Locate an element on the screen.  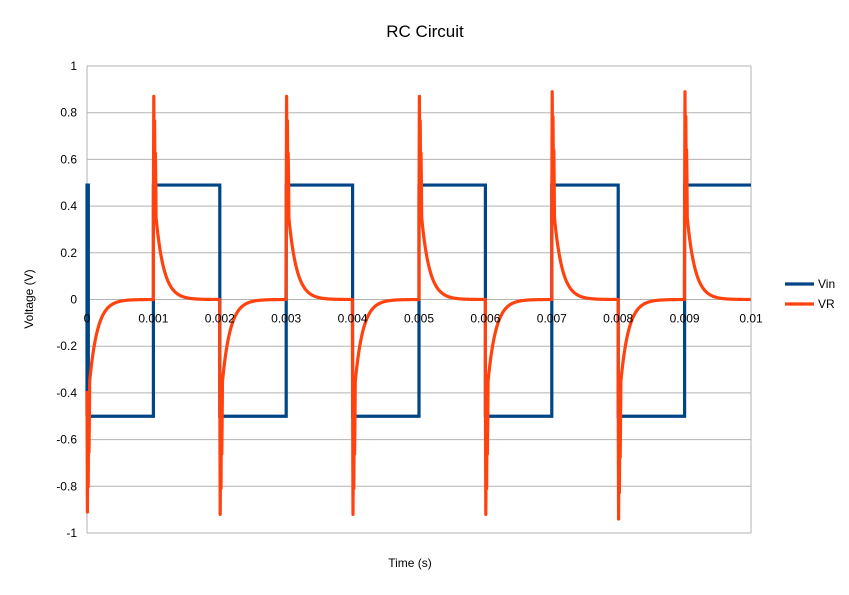
x-tick-label: 0.01 is located at coordinates (751, 319).